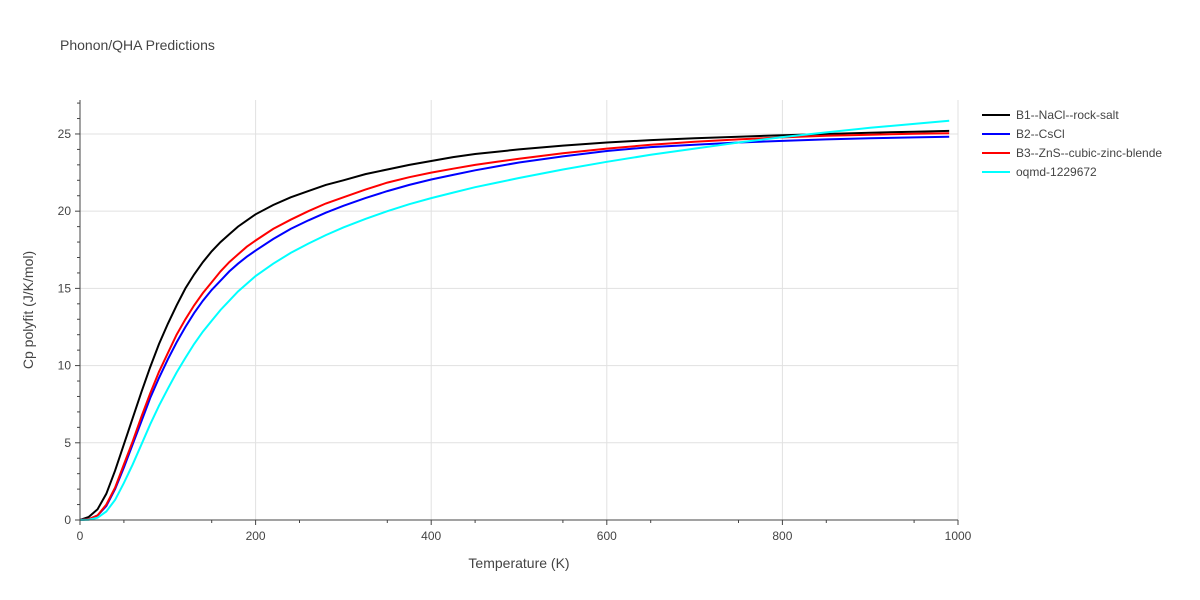  What do you see at coordinates (65, 134) in the screenshot?
I see `y-tick-label: 25` at bounding box center [65, 134].